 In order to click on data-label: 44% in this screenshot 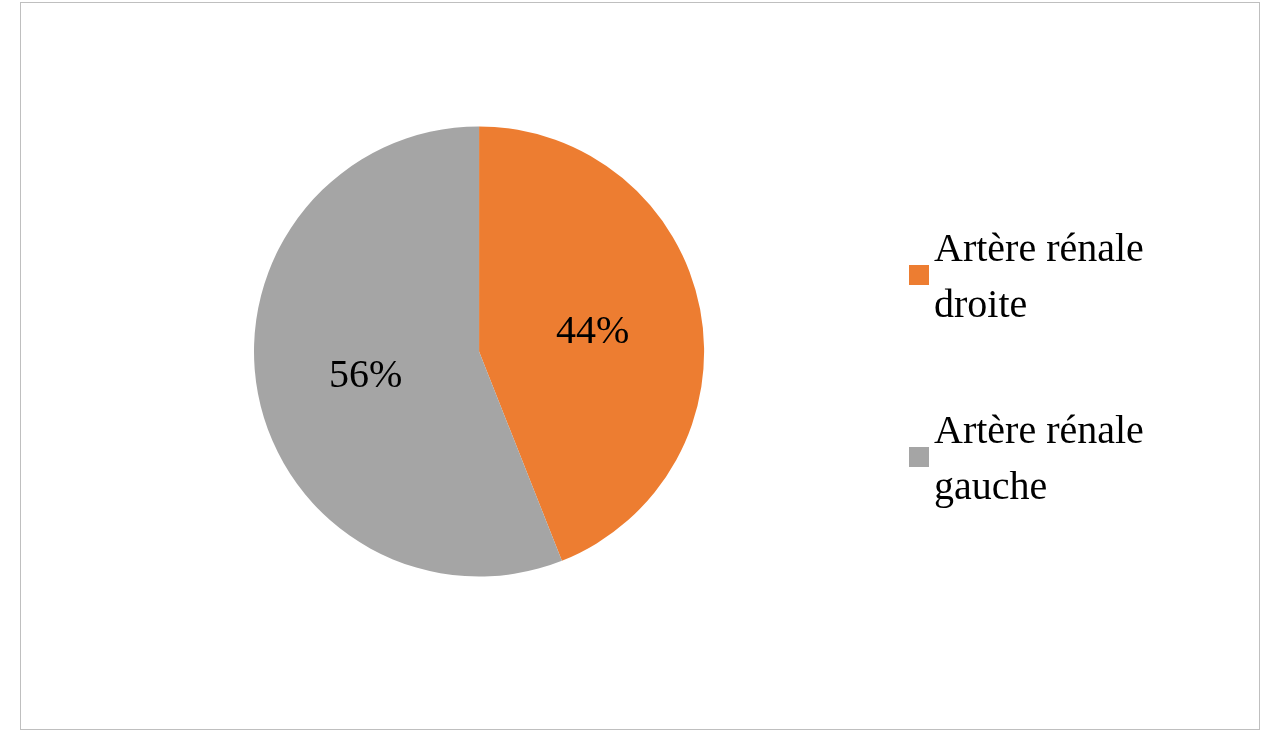, I will do `click(592, 330)`.